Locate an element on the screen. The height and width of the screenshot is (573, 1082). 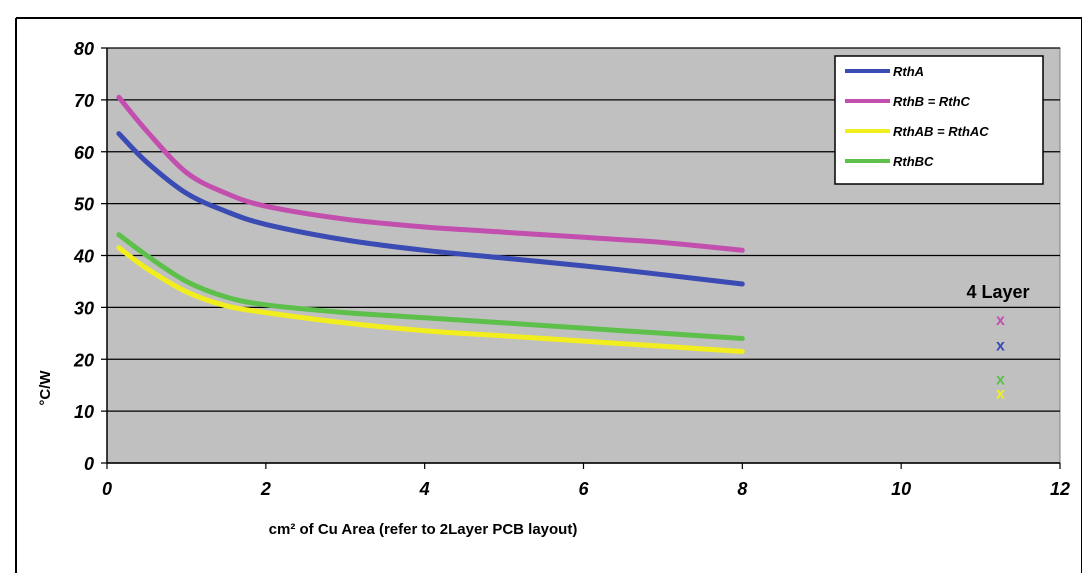
four-layer-marker-1: x is located at coordinates (1000, 346).